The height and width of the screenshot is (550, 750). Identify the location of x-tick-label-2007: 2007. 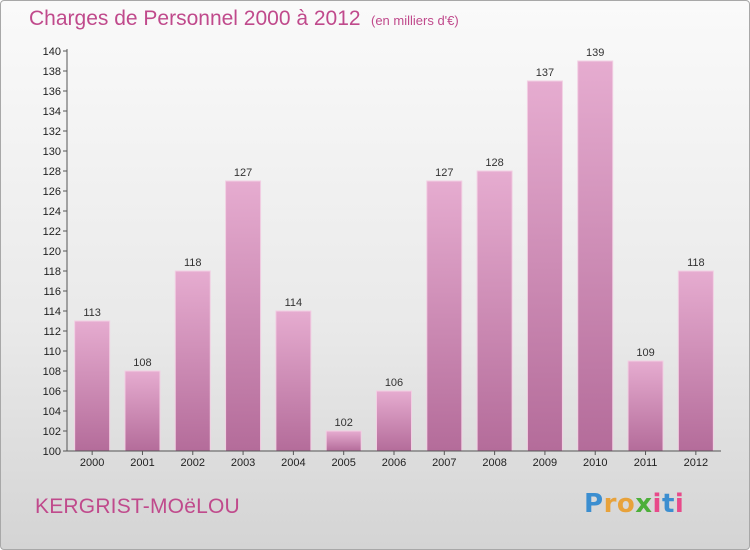
(444, 463).